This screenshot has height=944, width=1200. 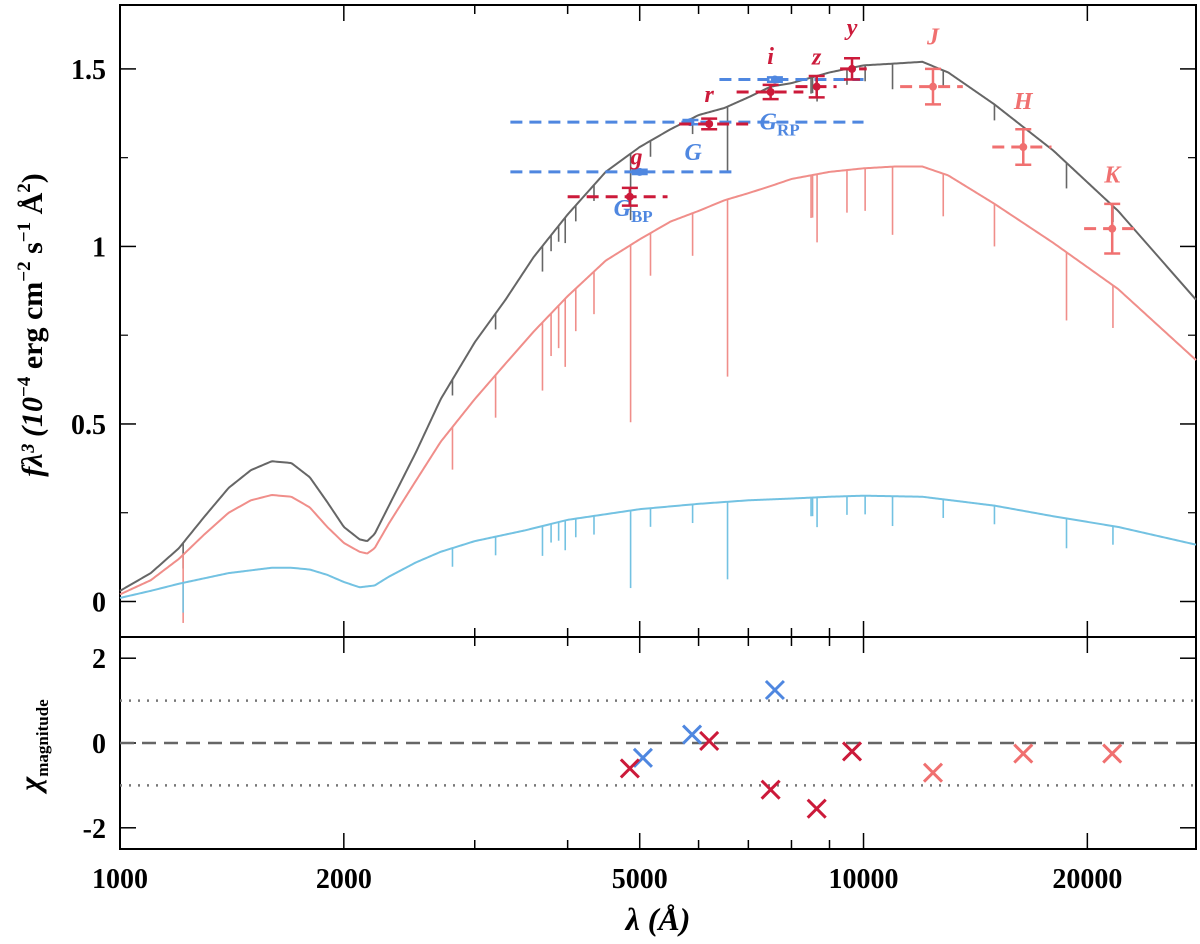 What do you see at coordinates (1023, 102) in the screenshot?
I see `band-label: H` at bounding box center [1023, 102].